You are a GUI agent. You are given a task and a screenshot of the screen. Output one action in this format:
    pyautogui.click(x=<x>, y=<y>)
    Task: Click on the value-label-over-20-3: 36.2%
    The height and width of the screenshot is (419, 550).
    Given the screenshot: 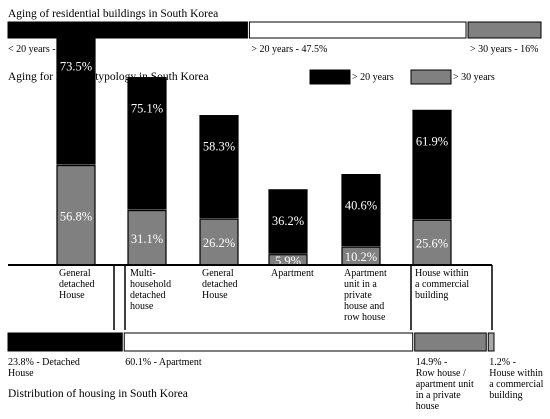 What is the action you would take?
    pyautogui.click(x=288, y=221)
    